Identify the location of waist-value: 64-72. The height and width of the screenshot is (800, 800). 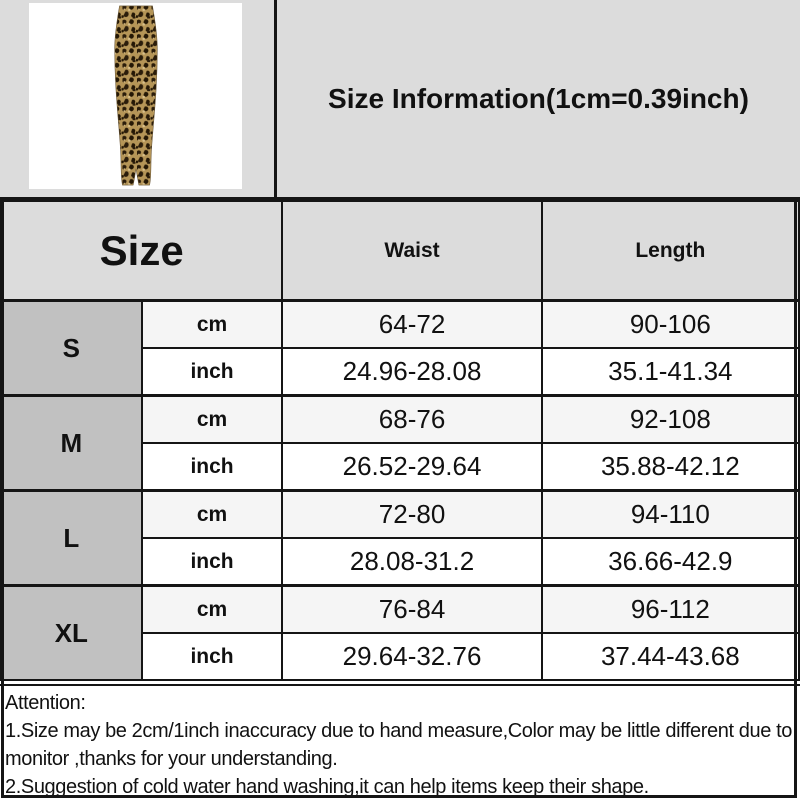
(412, 324).